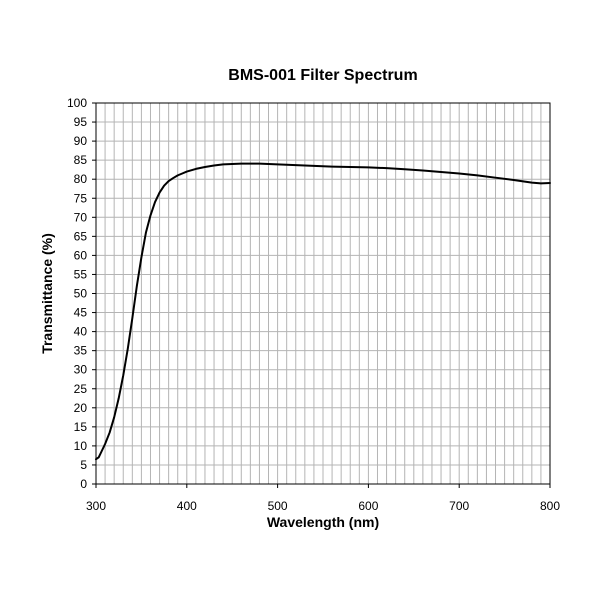  Describe the element at coordinates (278, 506) in the screenshot. I see `x-tick-label: 500` at that location.